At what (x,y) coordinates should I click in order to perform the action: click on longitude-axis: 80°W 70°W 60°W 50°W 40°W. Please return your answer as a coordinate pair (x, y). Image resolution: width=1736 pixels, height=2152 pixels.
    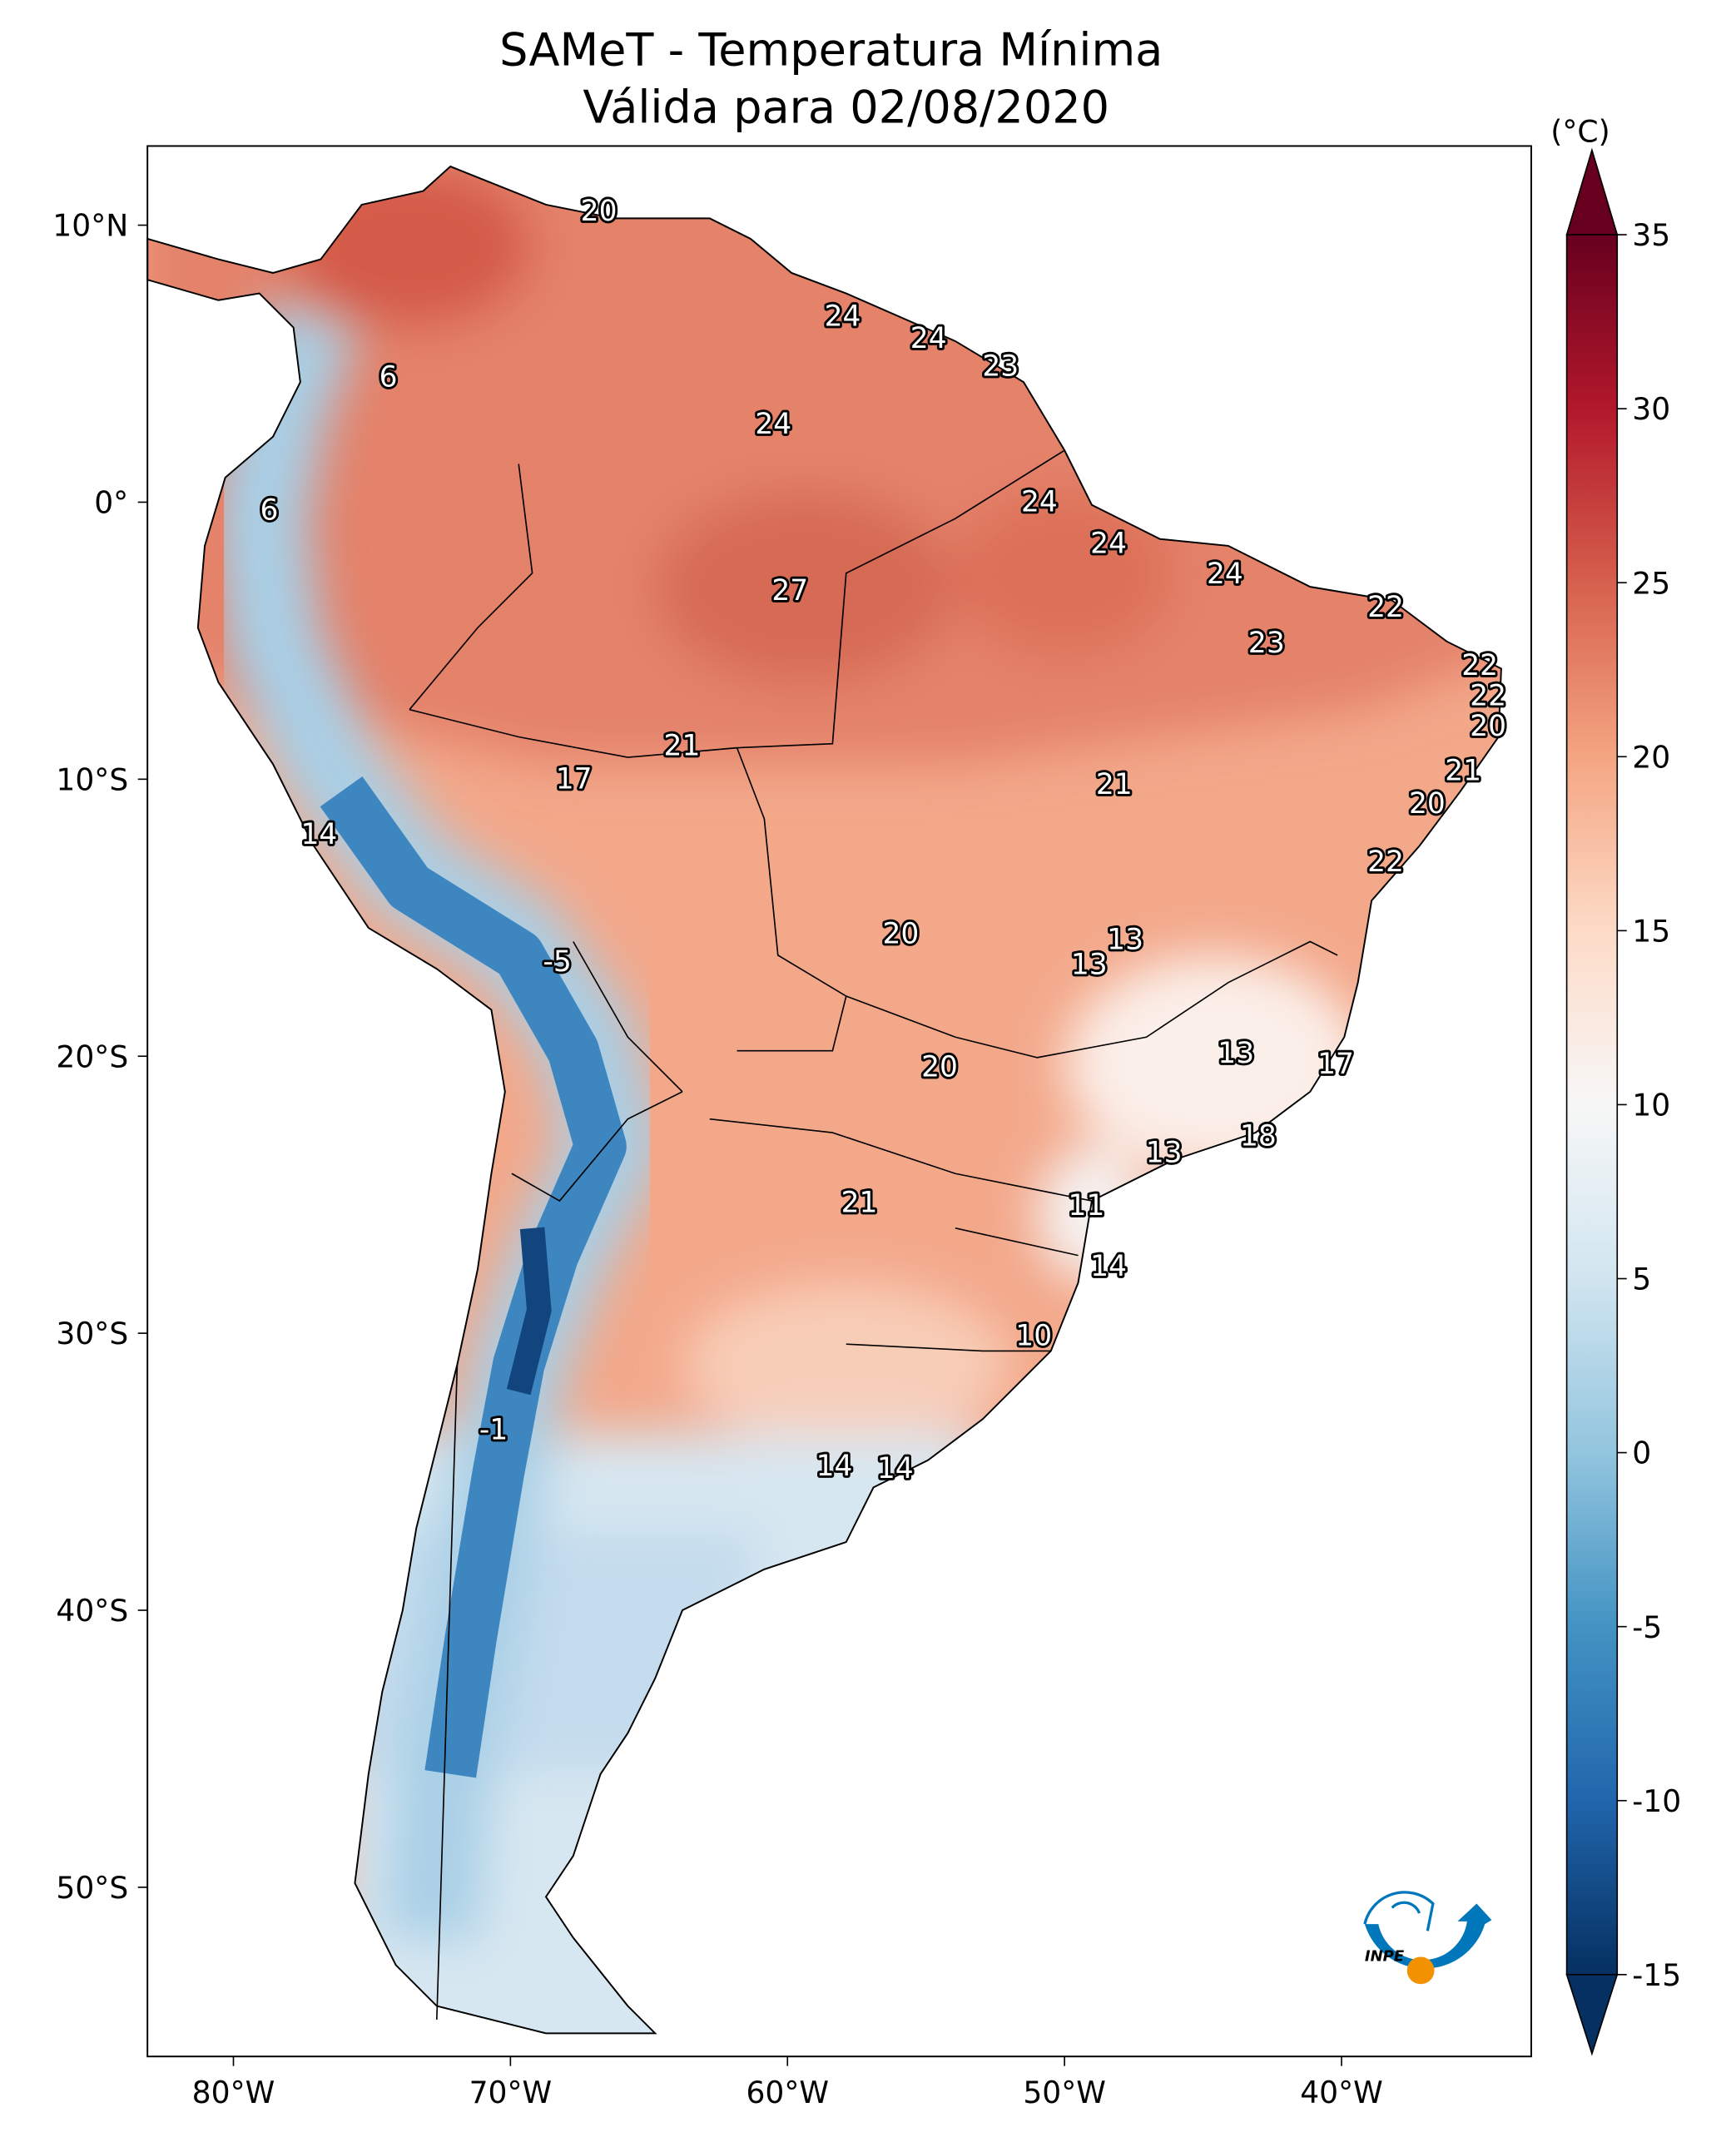
    Looking at the image, I should click on (787, 2083).